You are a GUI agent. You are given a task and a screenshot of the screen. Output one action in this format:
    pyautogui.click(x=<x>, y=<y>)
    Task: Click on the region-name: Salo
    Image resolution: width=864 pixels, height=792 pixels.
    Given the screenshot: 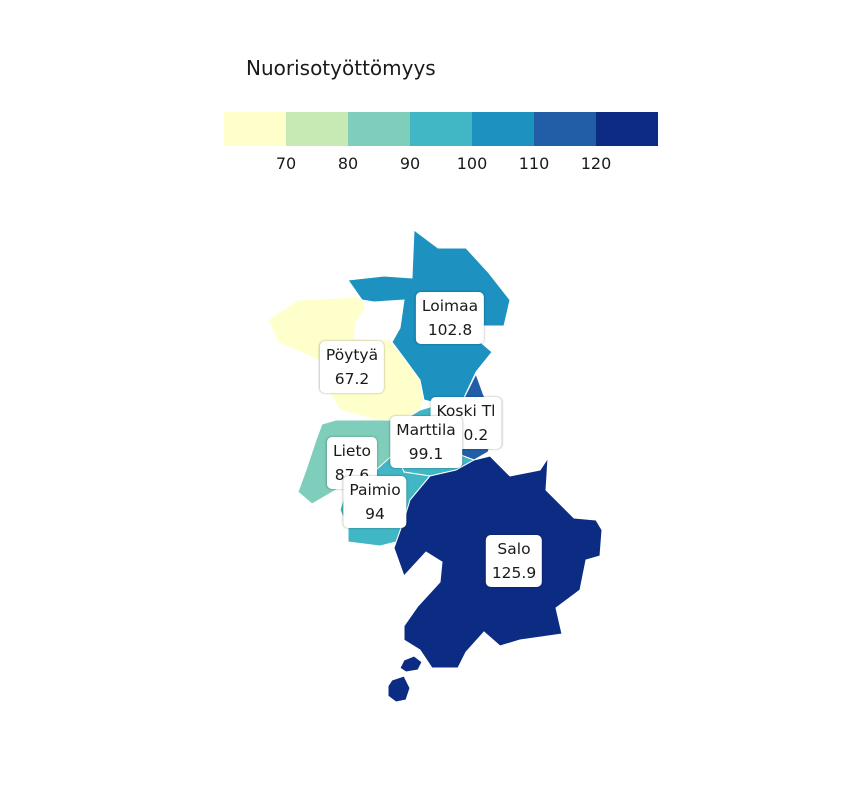 What is the action you would take?
    pyautogui.click(x=514, y=549)
    